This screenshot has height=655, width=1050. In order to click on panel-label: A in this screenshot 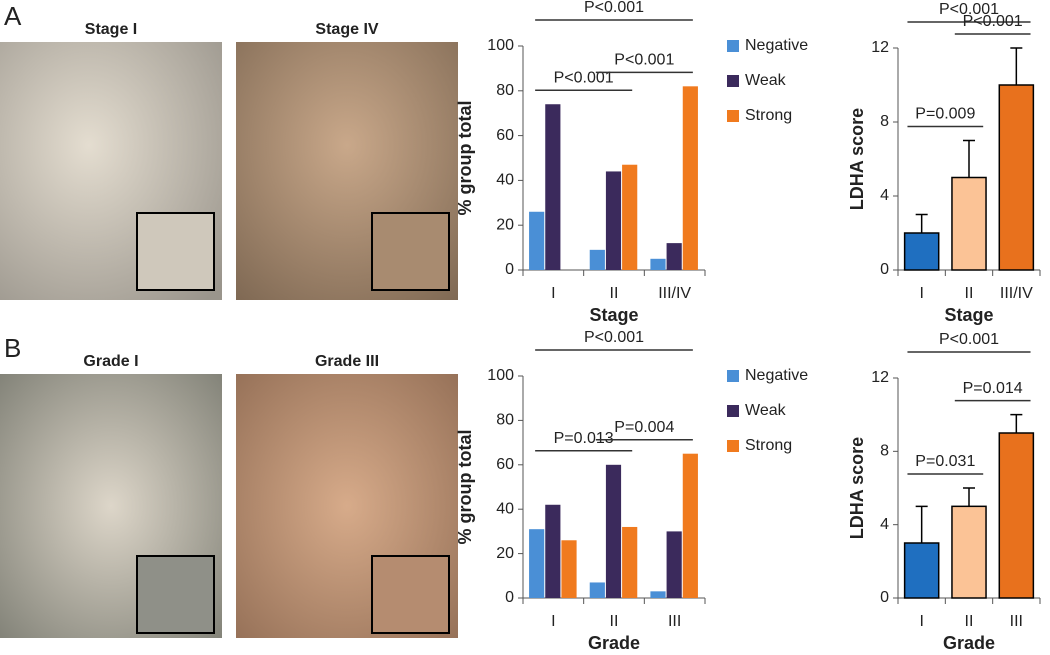, I will do `click(13, 16)`.